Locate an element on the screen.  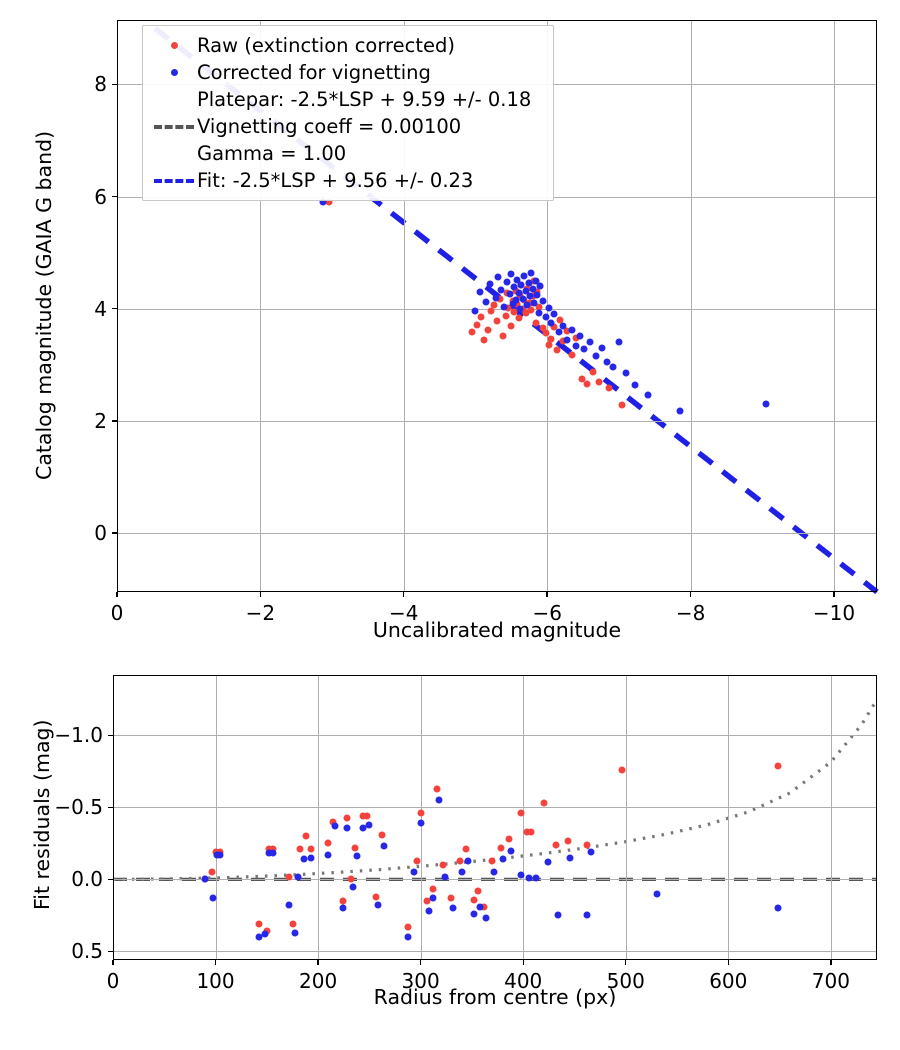
photometry-xlabel: Uncalibrated magnitude is located at coordinates (497, 630).